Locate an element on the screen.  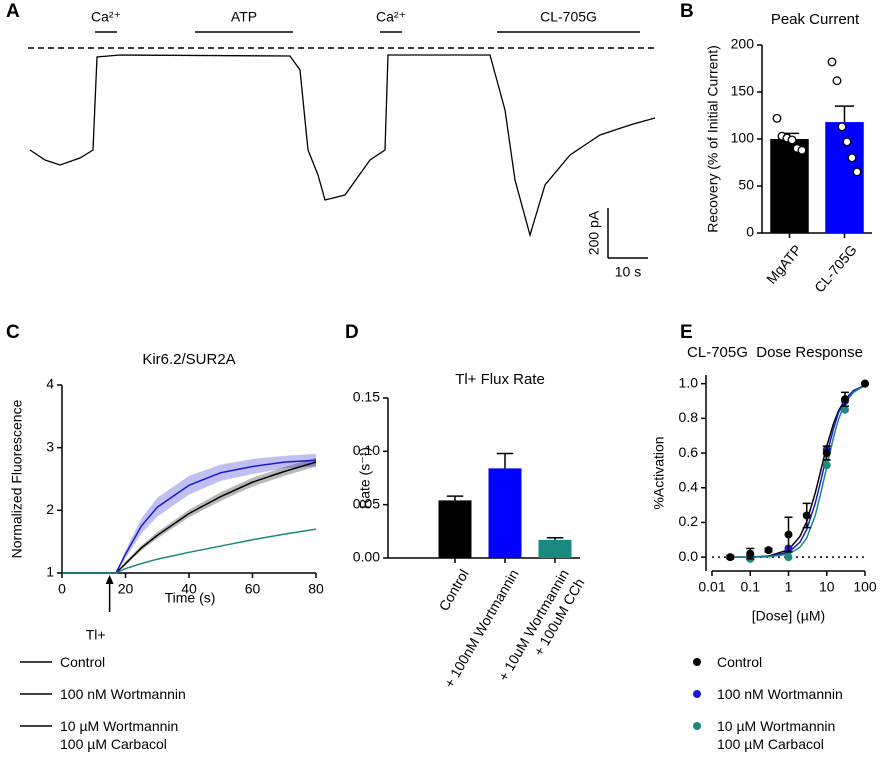
panel-label: B is located at coordinates (687, 11).